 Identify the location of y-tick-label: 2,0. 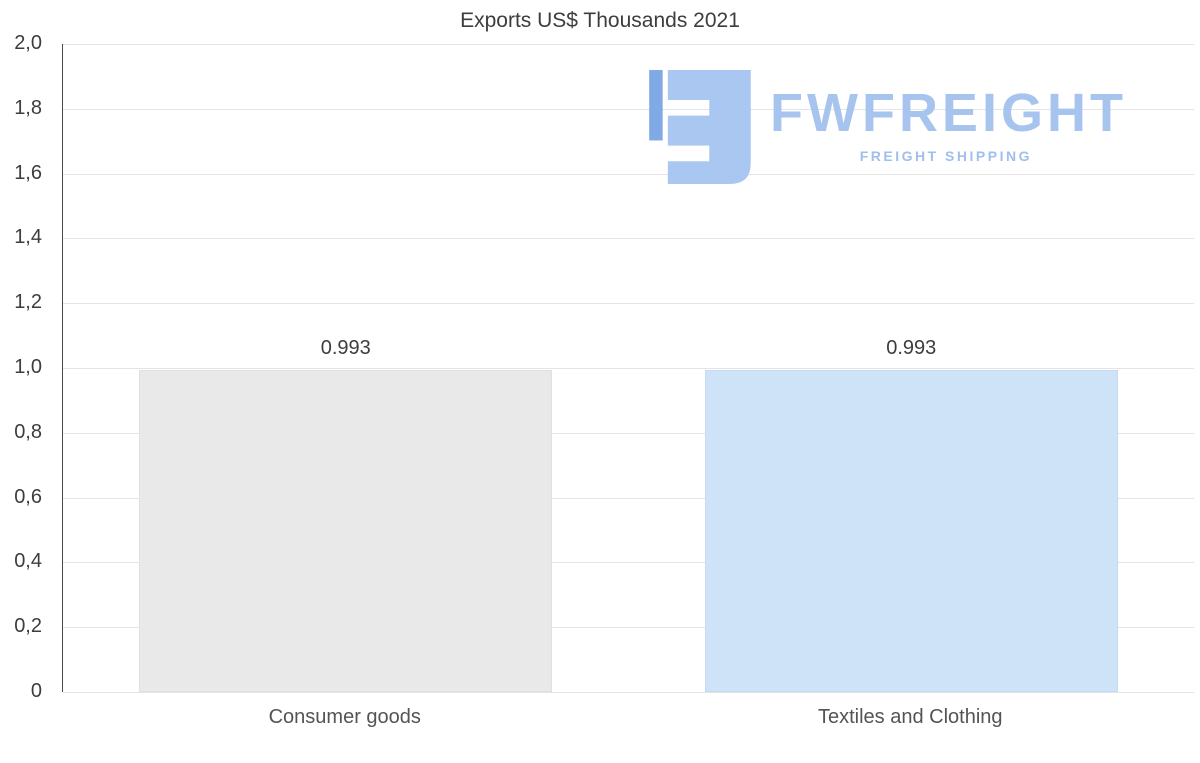
(28, 43).